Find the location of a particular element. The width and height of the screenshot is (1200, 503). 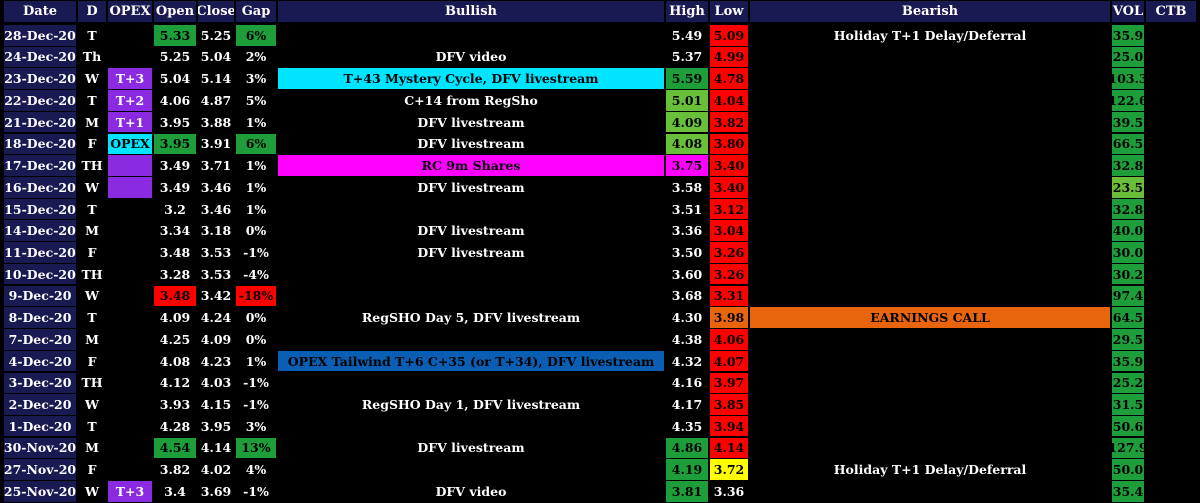

cell-low: 3.82 is located at coordinates (729, 122).